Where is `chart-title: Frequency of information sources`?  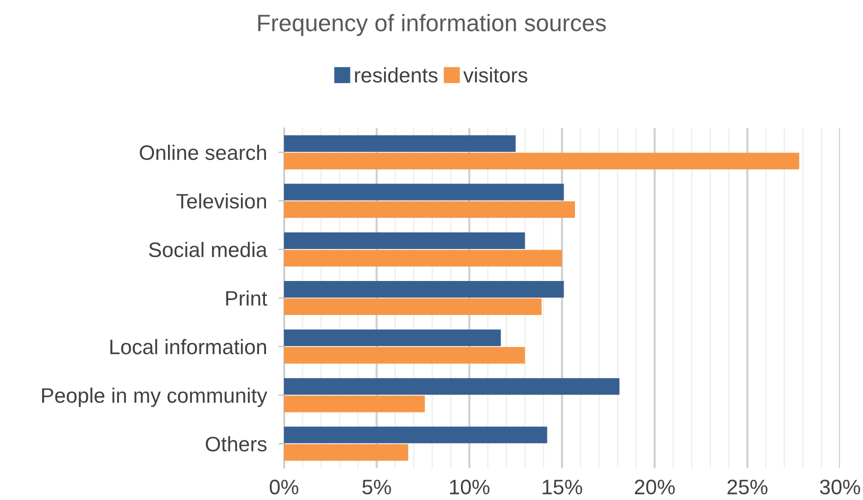
chart-title: Frequency of information sources is located at coordinates (432, 25).